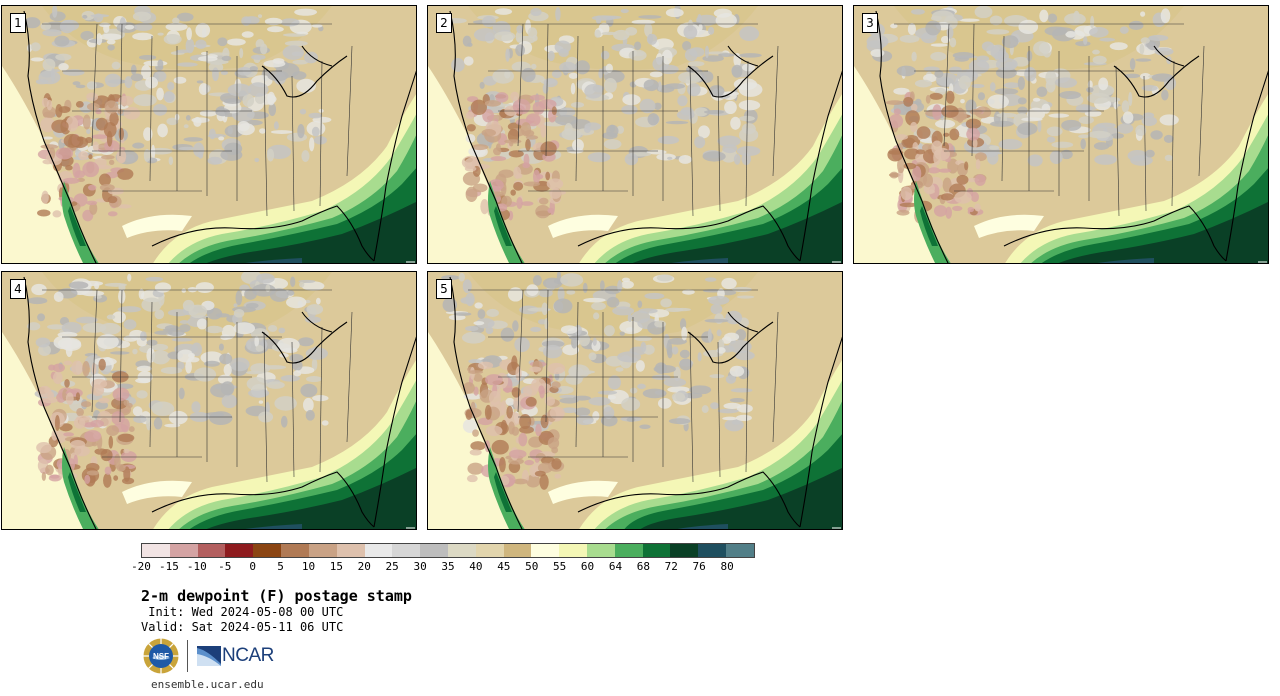  I want to click on logos: NSF NCAR, so click(208, 656).